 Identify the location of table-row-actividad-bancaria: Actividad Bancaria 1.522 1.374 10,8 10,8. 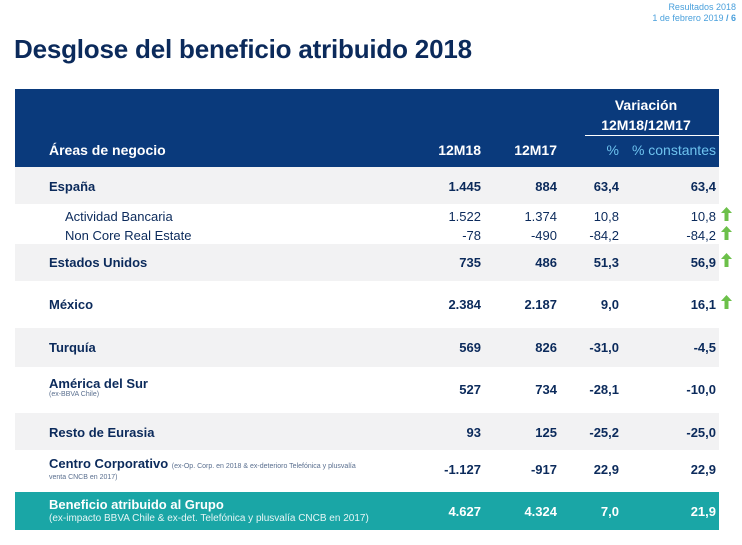
(373, 214).